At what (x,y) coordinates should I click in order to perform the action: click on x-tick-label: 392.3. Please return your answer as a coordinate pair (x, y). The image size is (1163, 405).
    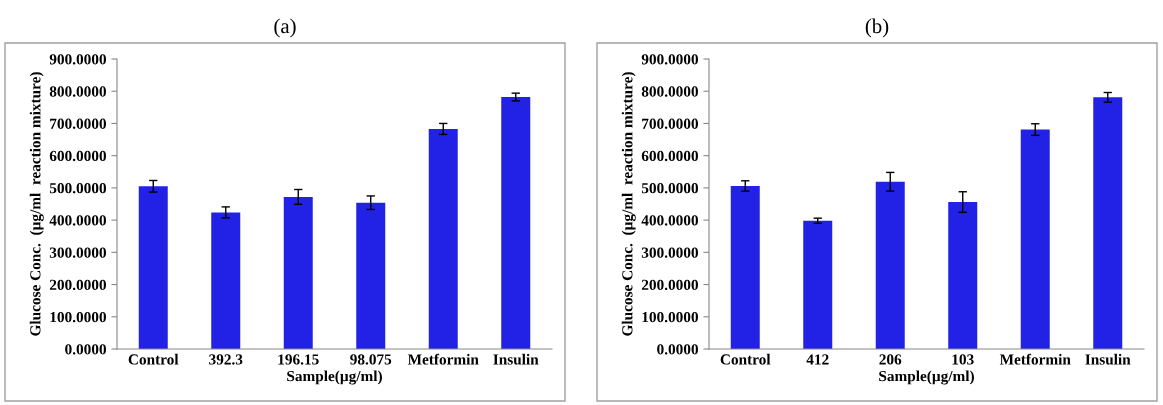
    Looking at the image, I should click on (226, 359).